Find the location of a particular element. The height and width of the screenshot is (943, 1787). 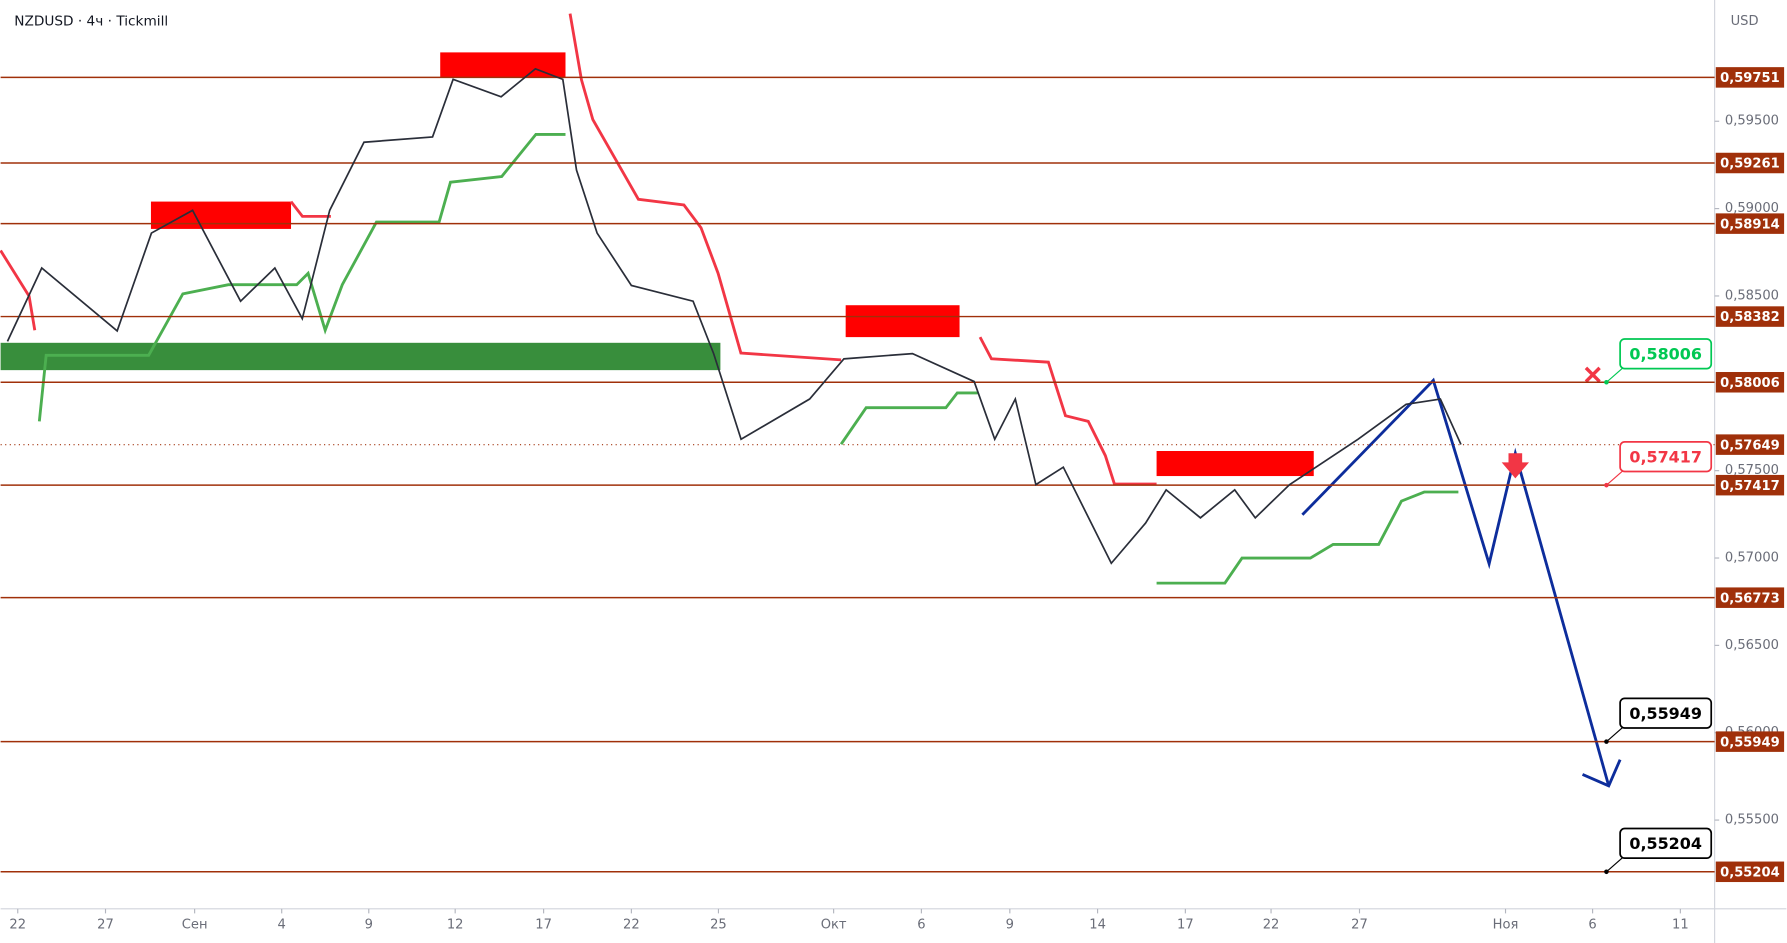

y-tick-label: 0,59500 is located at coordinates (1752, 121).